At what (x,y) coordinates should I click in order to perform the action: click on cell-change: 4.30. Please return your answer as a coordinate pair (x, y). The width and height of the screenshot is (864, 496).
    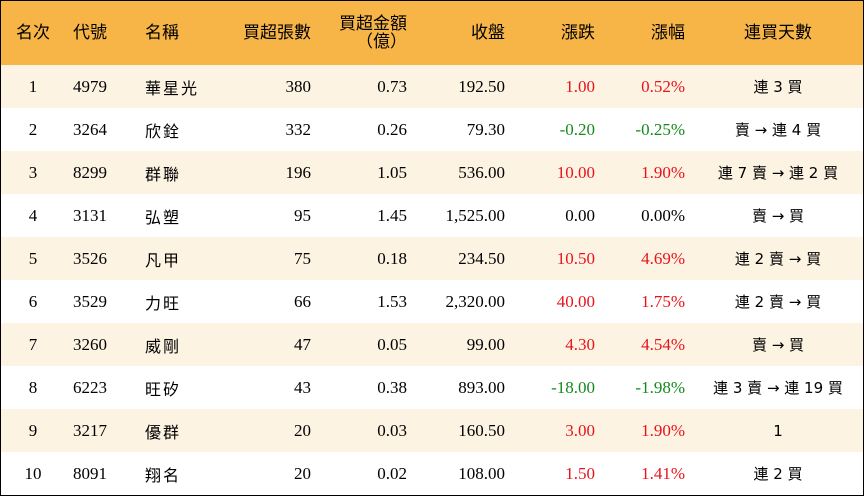
    Looking at the image, I should click on (580, 344).